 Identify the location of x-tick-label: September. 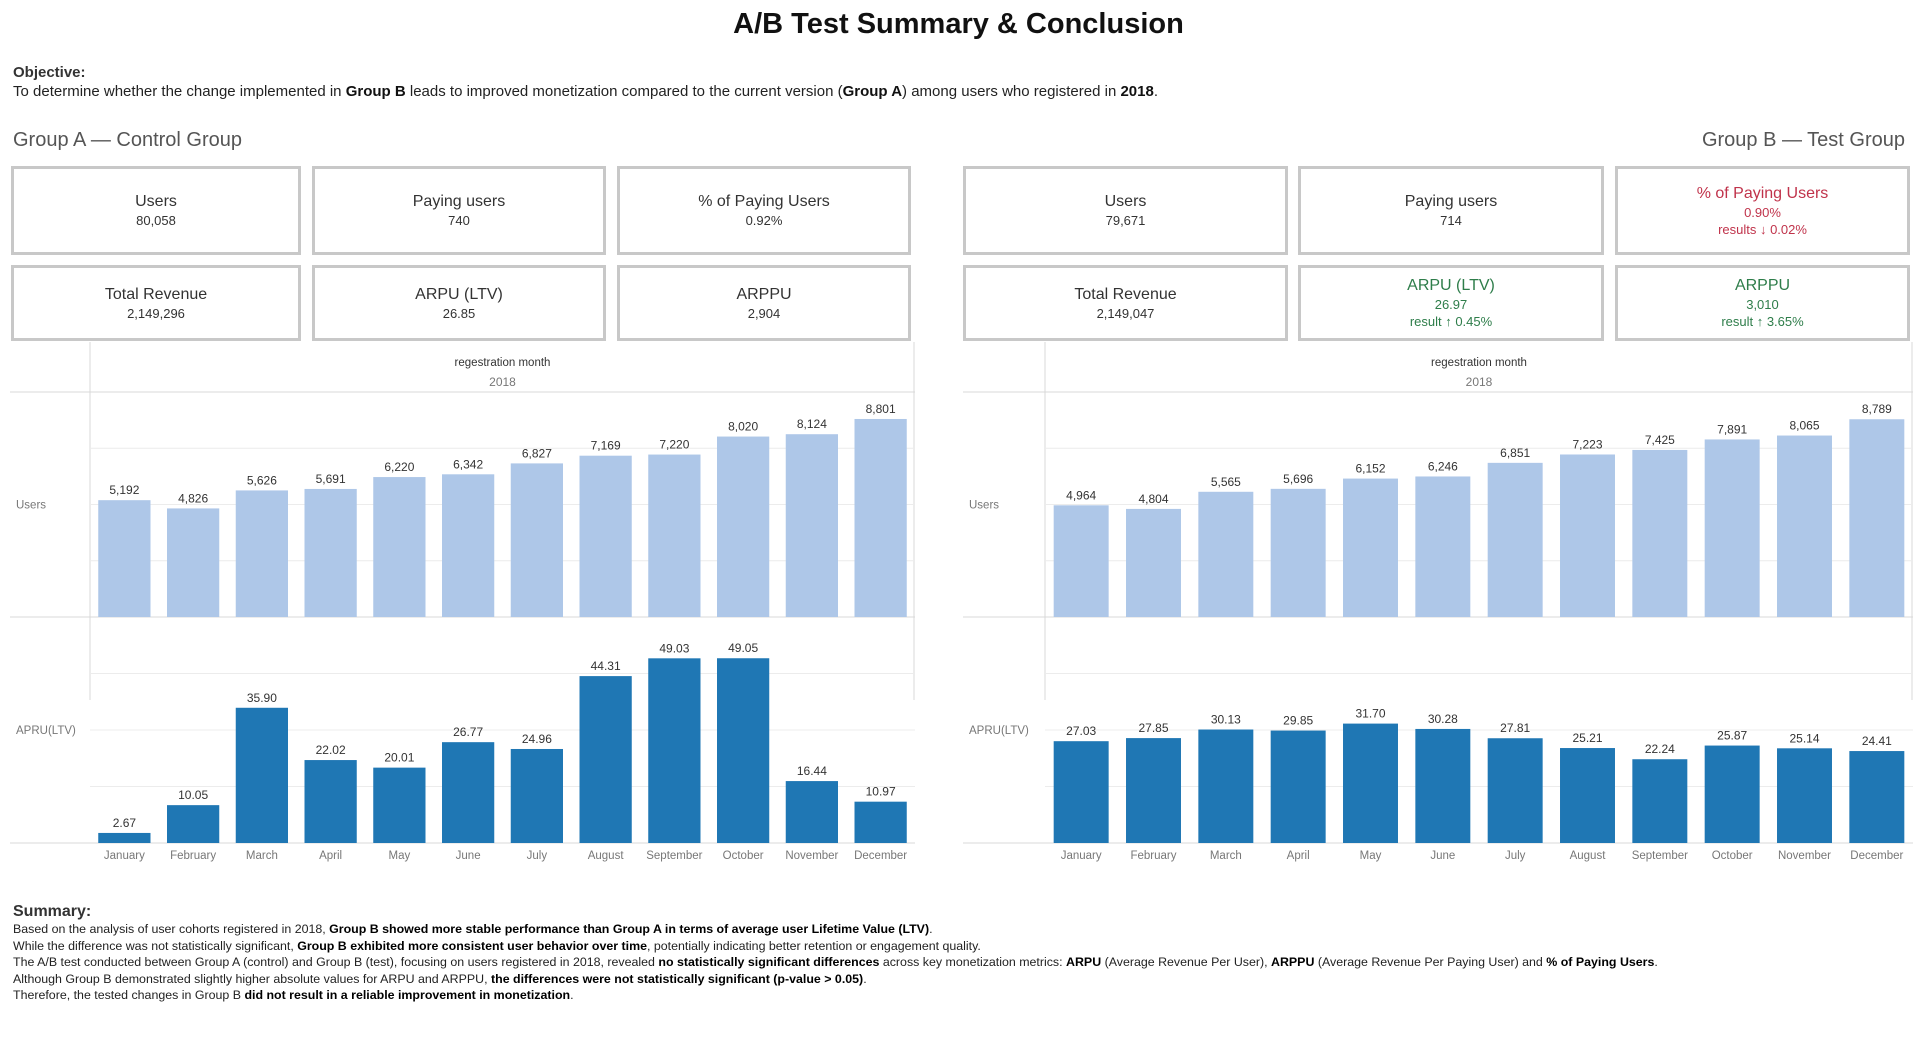
(674, 856).